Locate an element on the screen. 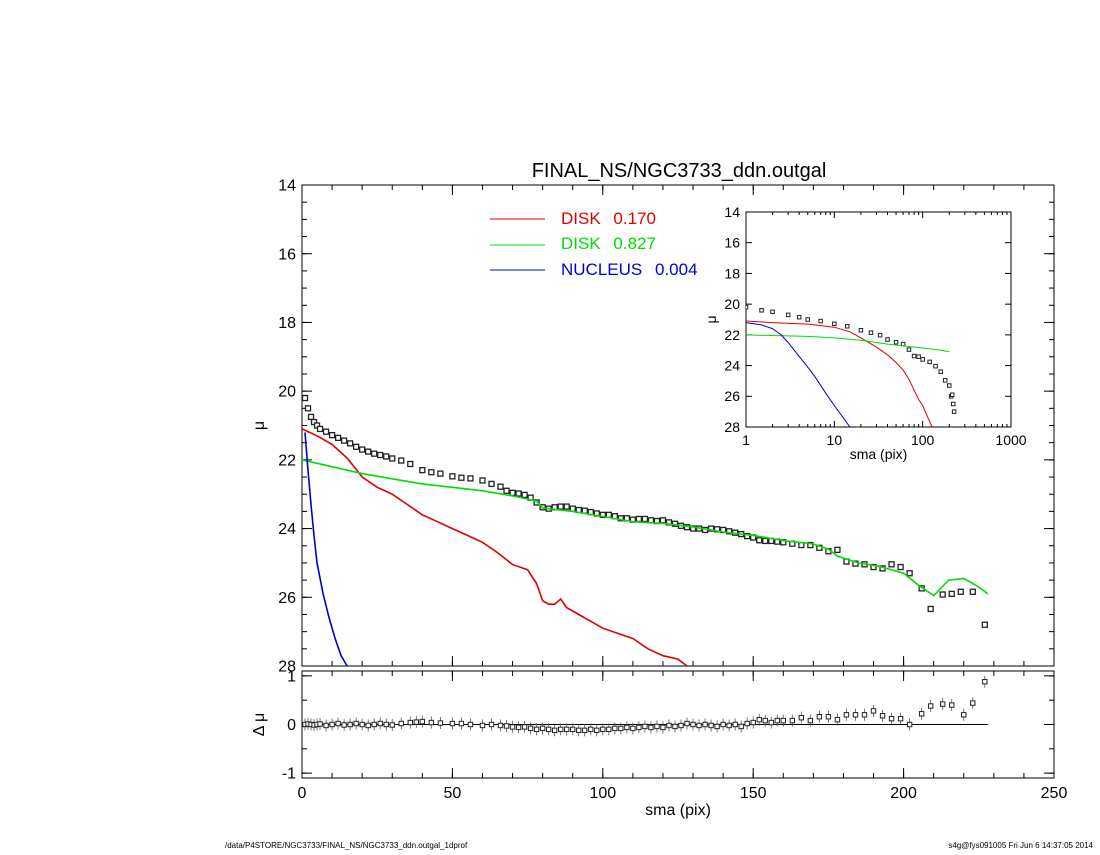  plot-area is located at coordinates (851, 365).